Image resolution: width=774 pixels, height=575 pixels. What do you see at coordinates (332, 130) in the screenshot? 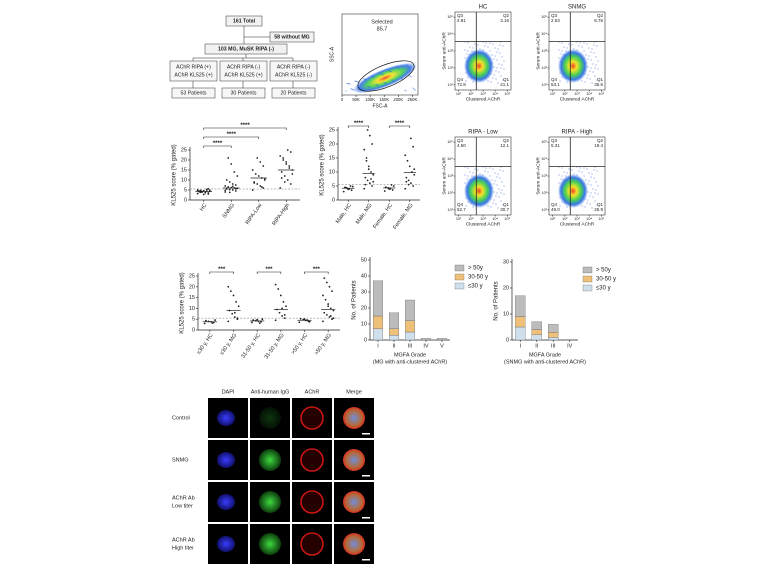
I see `y-tick-label: 25` at bounding box center [332, 130].